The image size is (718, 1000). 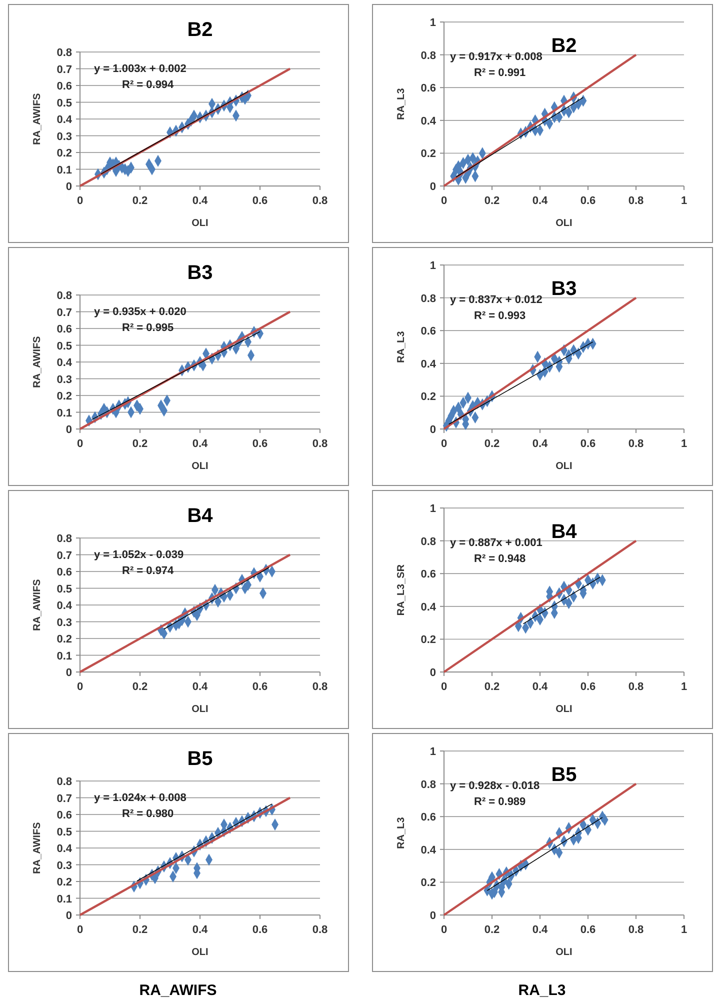 What do you see at coordinates (564, 532) in the screenshot?
I see `text: B4` at bounding box center [564, 532].